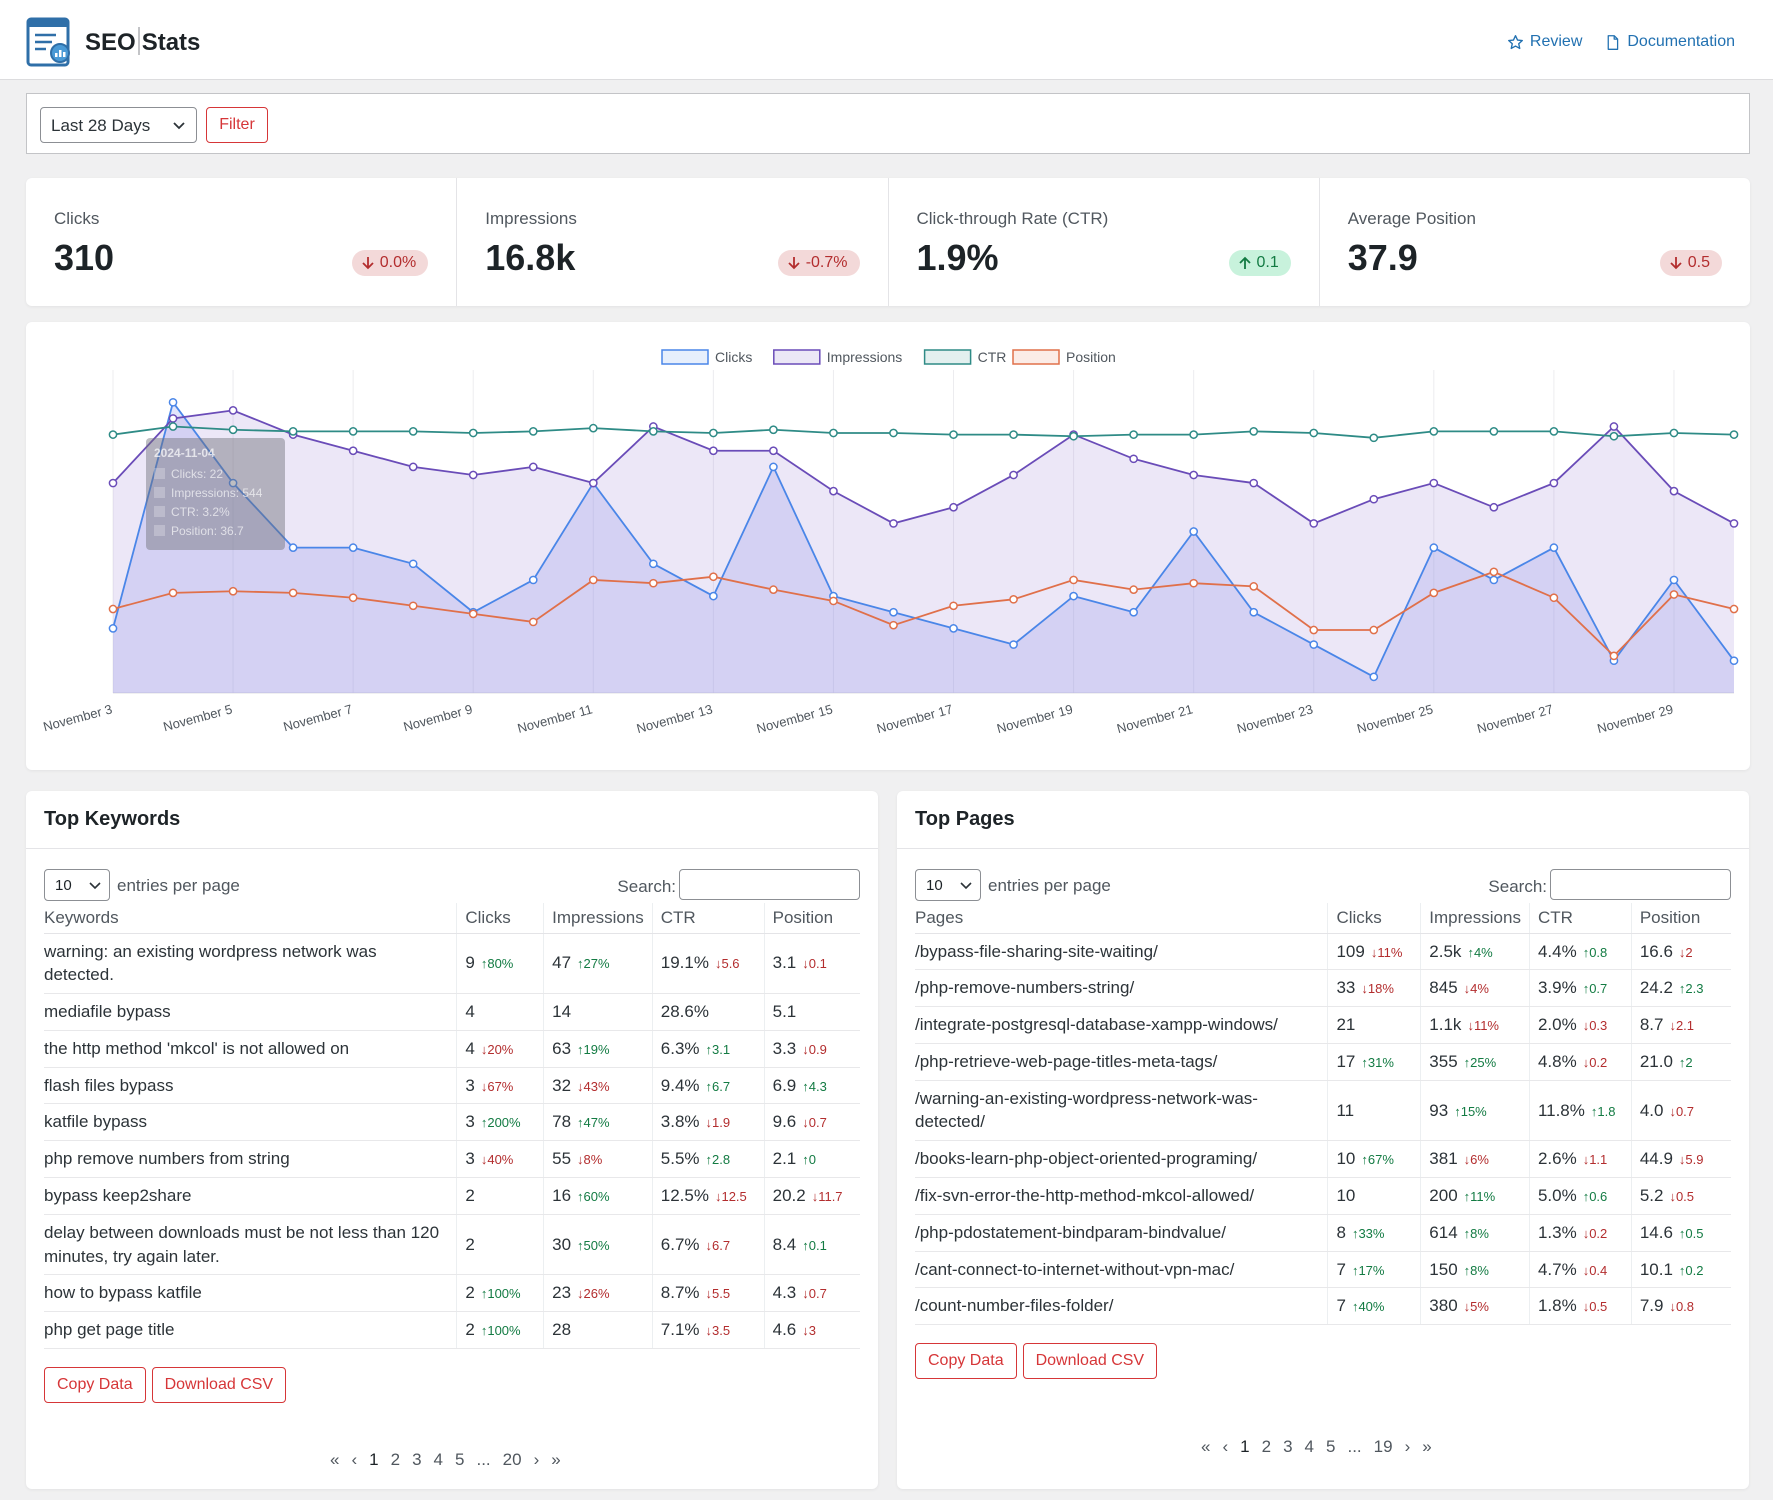 This screenshot has height=1500, width=1773. What do you see at coordinates (992, 357) in the screenshot?
I see `legend-label: CTR` at bounding box center [992, 357].